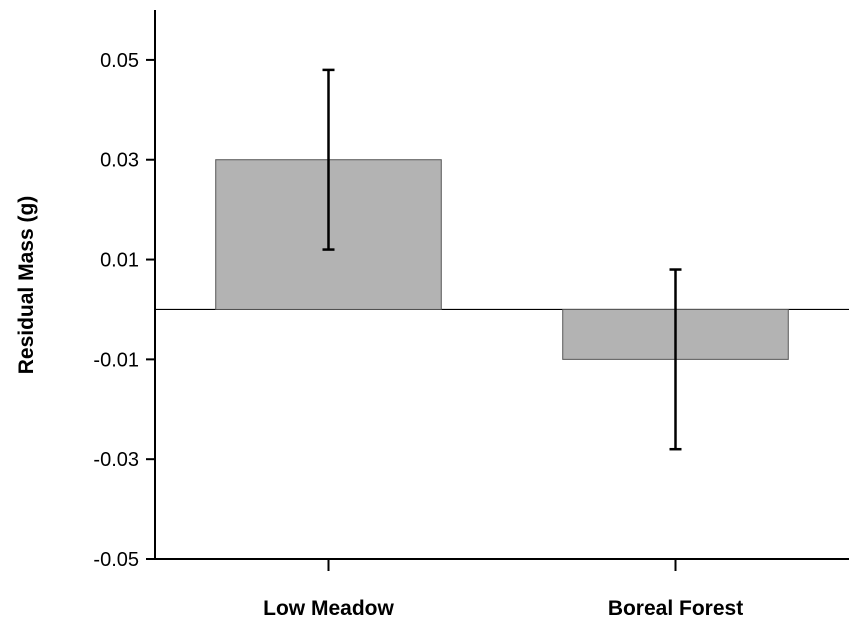 This screenshot has width=849, height=620. What do you see at coordinates (328, 608) in the screenshot?
I see `x-tick-label: Low Meadow` at bounding box center [328, 608].